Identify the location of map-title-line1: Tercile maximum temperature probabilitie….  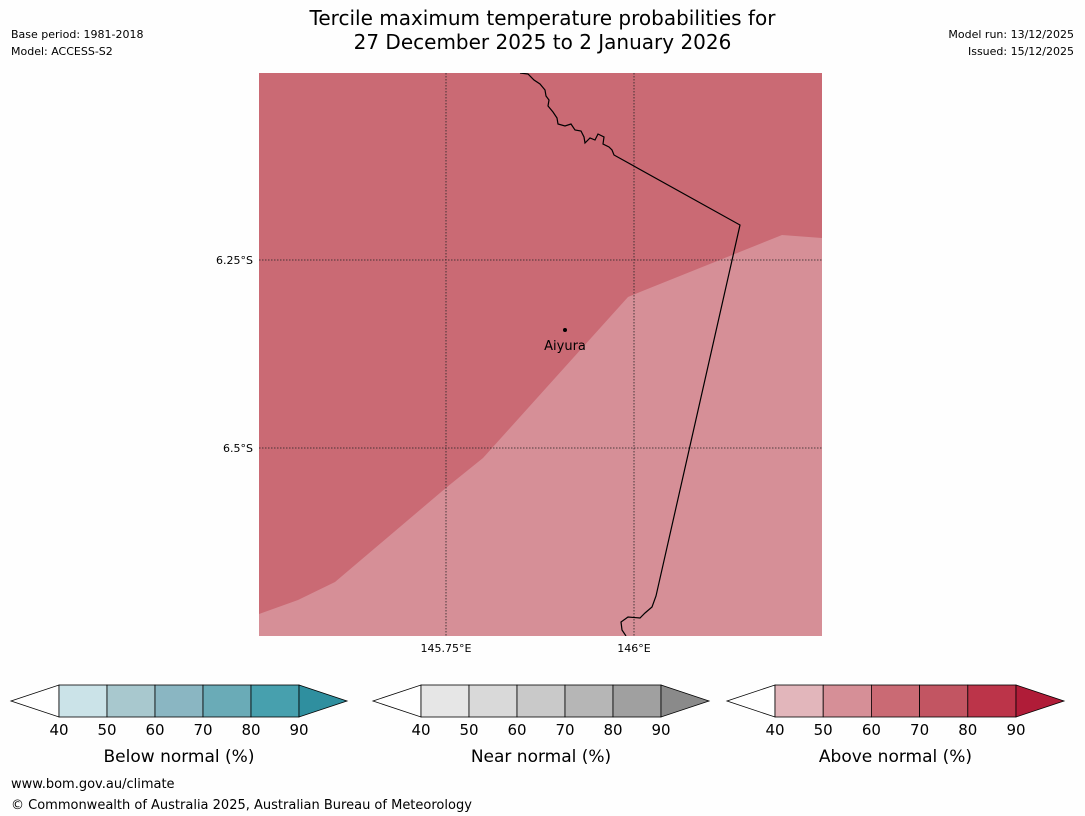
(542, 18).